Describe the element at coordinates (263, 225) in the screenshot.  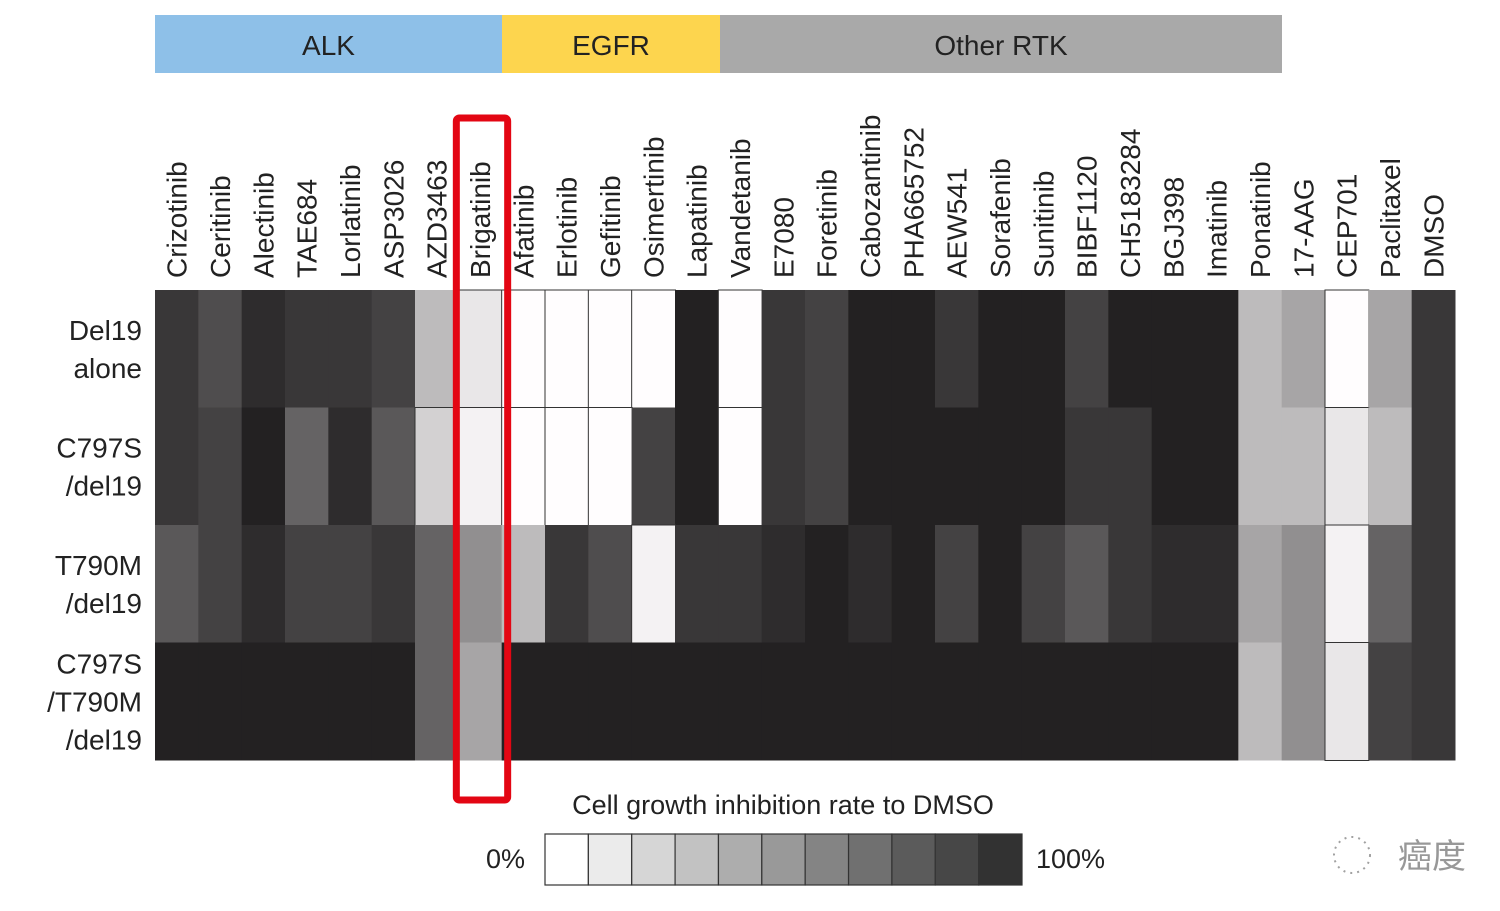
I see `column-label: Alectinib` at that location.